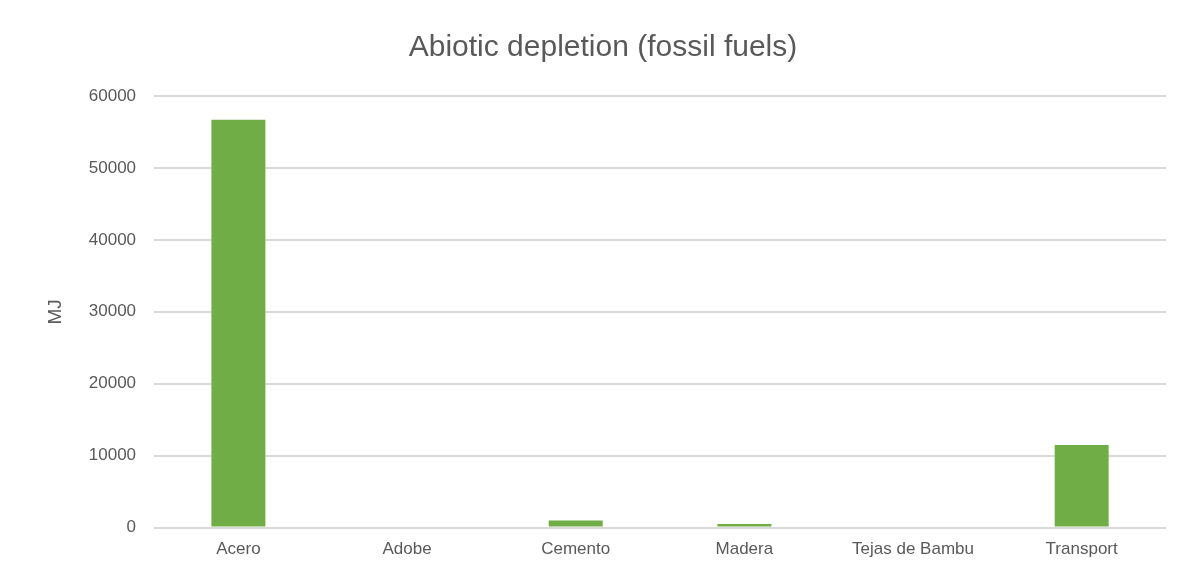  Describe the element at coordinates (112, 311) in the screenshot. I see `y-tick-label: 30000` at that location.